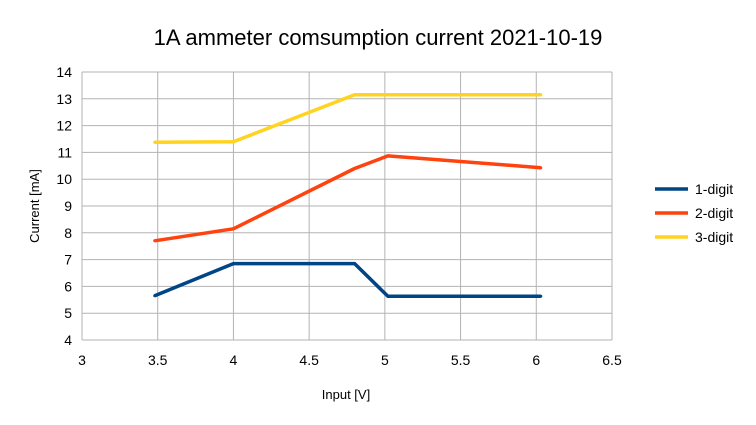 Image resolution: width=756 pixels, height=425 pixels. What do you see at coordinates (461, 360) in the screenshot?
I see `x-tick-label: 5.5` at bounding box center [461, 360].